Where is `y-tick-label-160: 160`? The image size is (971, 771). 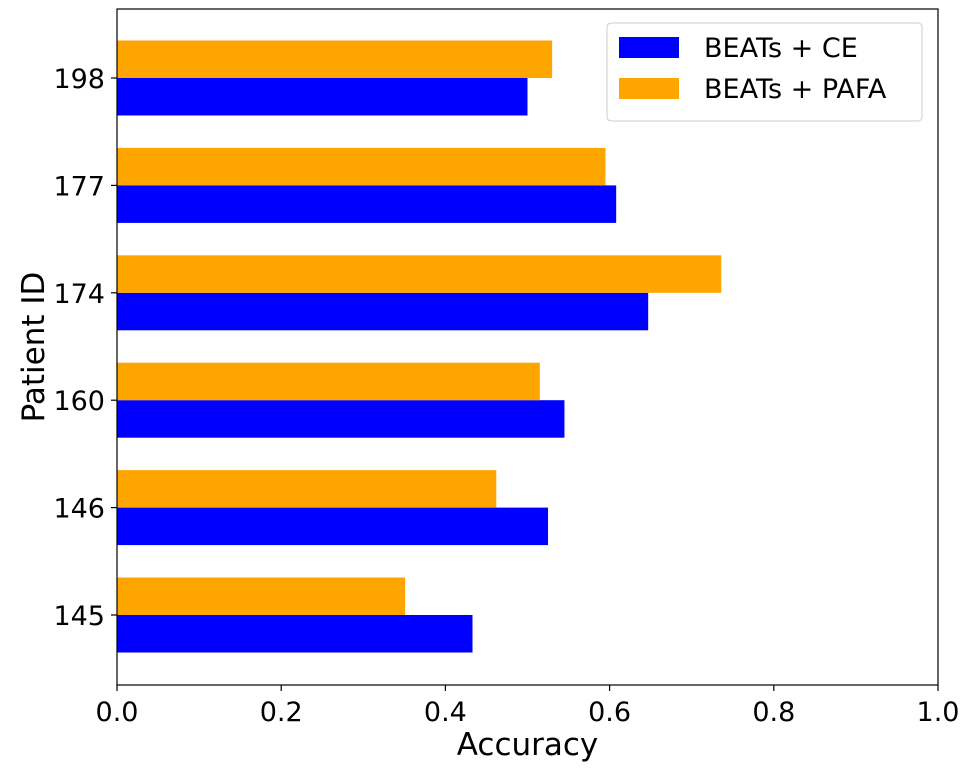 y-tick-label-160: 160 is located at coordinates (79, 401).